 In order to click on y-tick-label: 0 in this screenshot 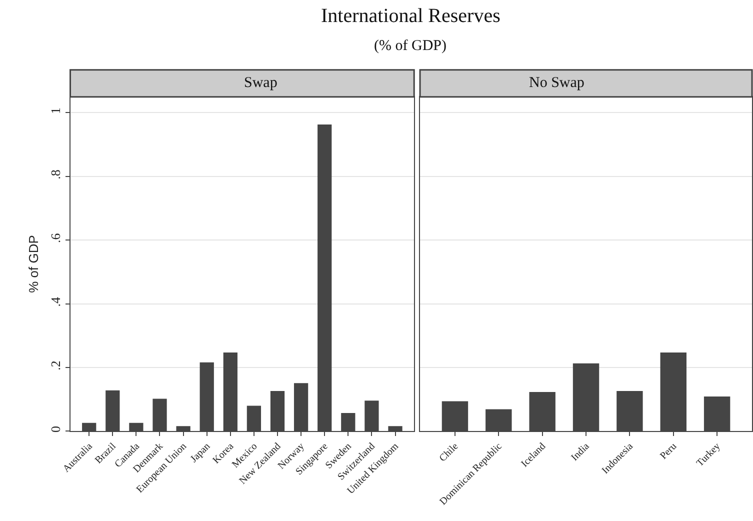, I will do `click(56, 429)`.